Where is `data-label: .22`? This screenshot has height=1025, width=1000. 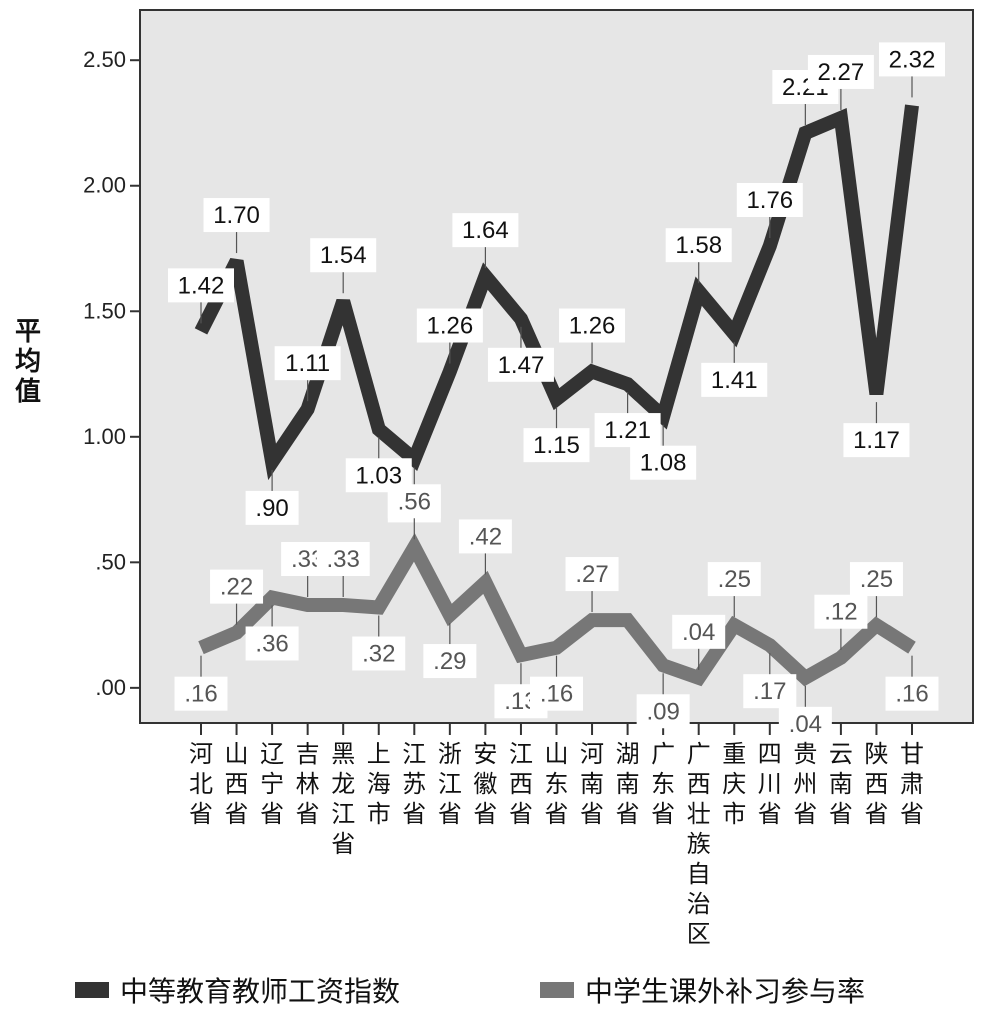 data-label: .22 is located at coordinates (237, 597).